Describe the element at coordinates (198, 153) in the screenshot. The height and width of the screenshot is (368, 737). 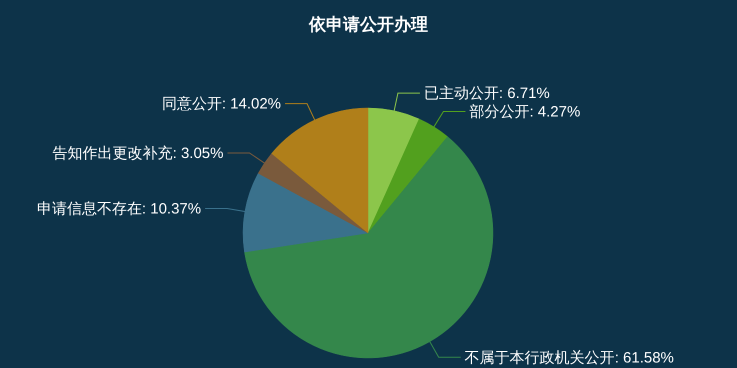
I see `value: : 3.05%` at that location.